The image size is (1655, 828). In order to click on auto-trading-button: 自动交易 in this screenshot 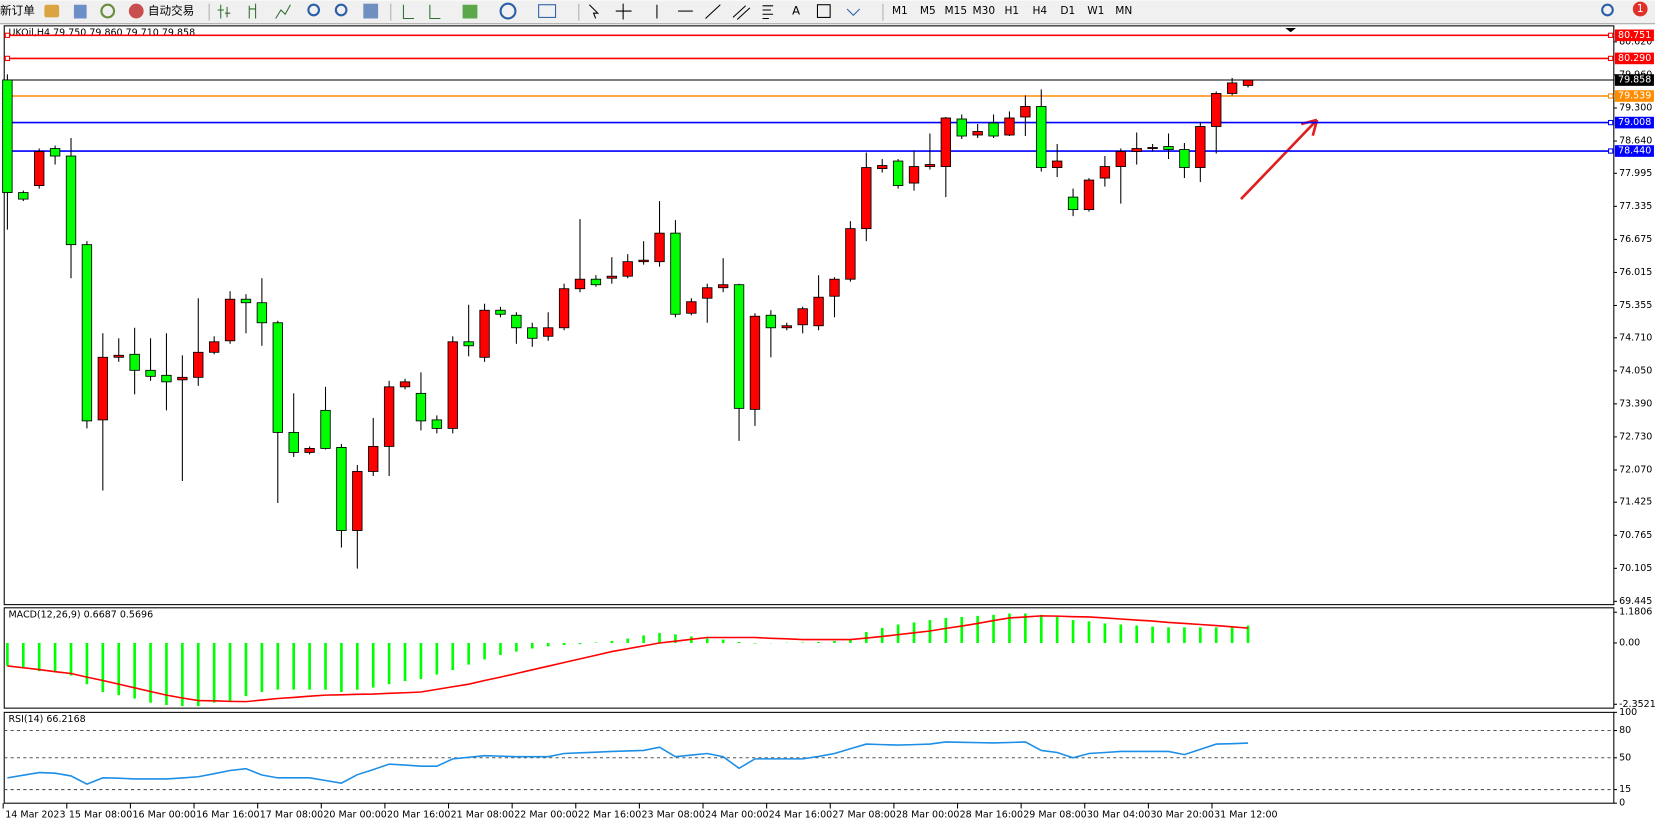, I will do `click(171, 11)`.